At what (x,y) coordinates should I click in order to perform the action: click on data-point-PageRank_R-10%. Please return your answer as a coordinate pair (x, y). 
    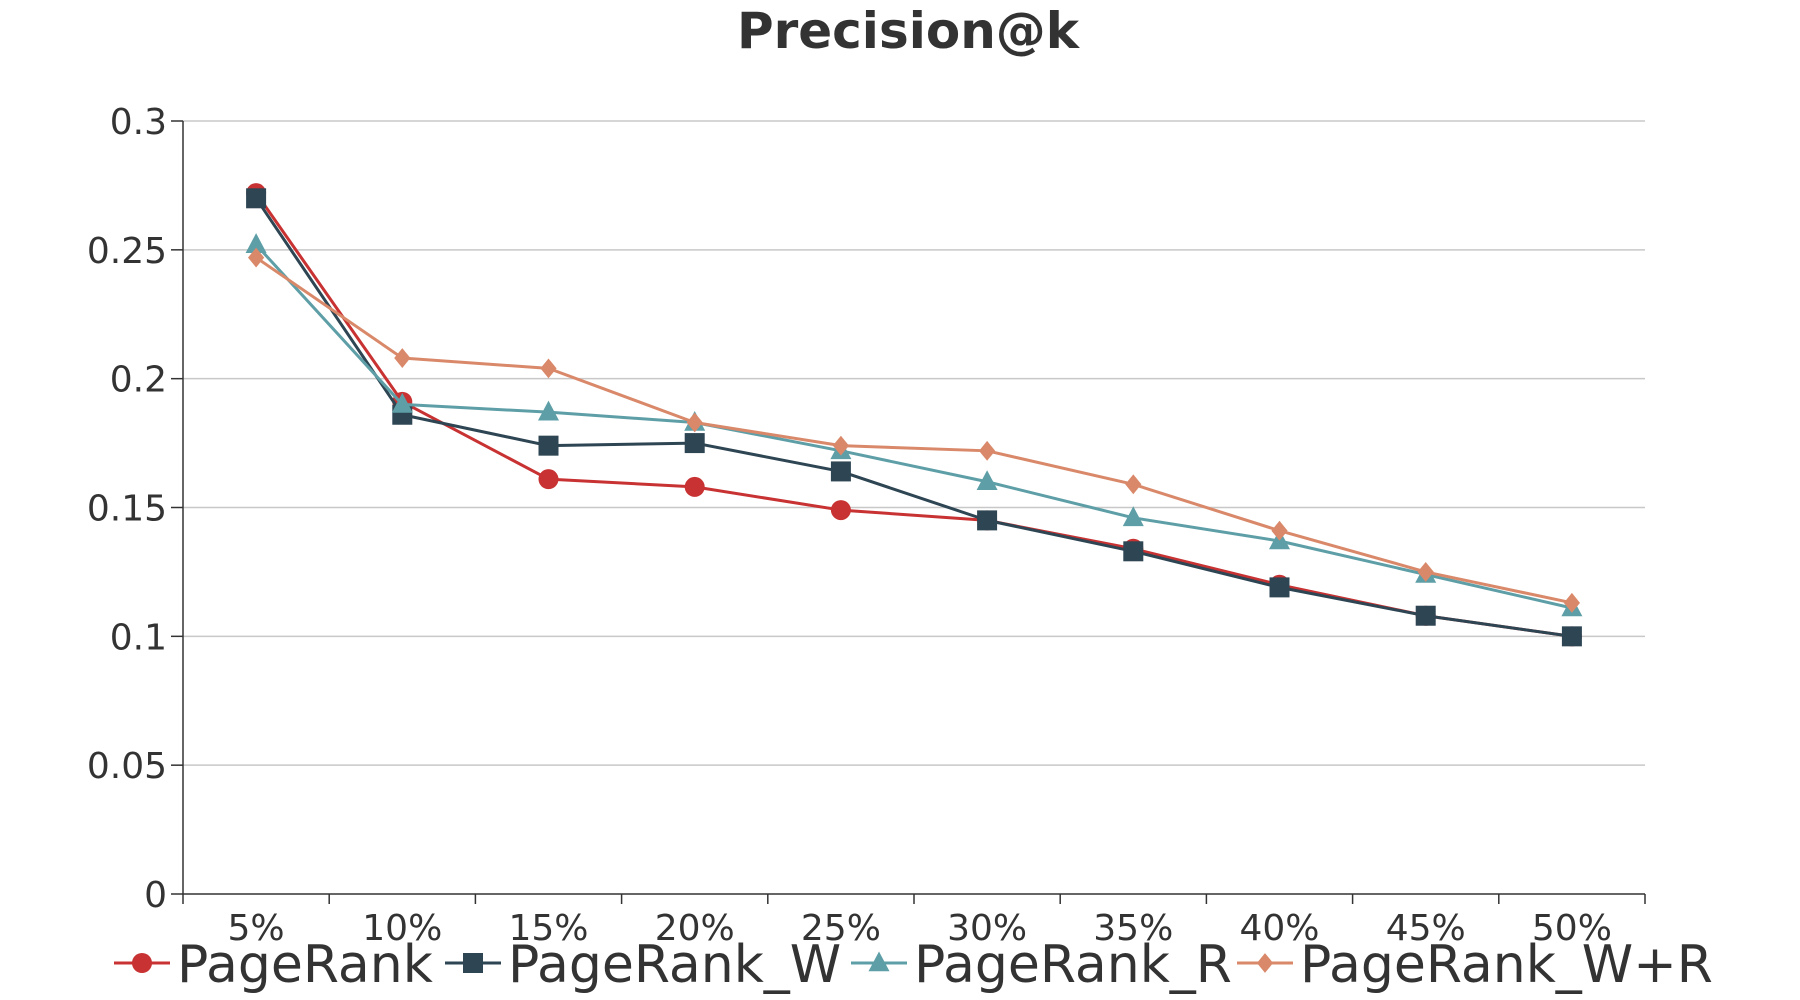
    Looking at the image, I should click on (402, 402).